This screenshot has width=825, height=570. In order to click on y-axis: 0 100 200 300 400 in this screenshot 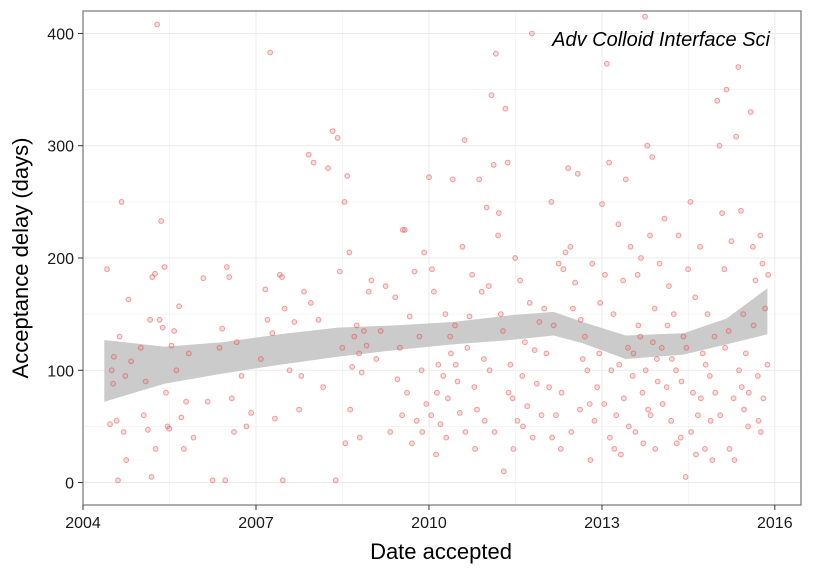, I will do `click(65, 259)`.